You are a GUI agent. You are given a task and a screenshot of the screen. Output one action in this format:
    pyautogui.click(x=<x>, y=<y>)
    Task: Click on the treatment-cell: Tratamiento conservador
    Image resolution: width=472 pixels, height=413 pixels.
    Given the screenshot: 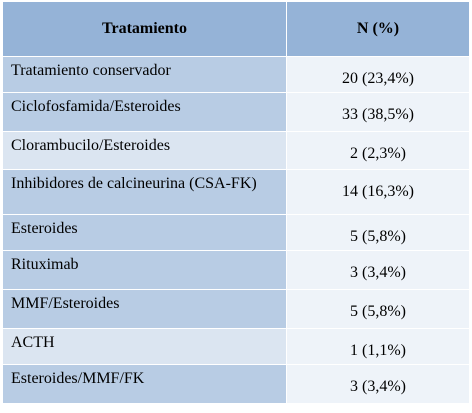 What is the action you would take?
    pyautogui.click(x=144, y=74)
    